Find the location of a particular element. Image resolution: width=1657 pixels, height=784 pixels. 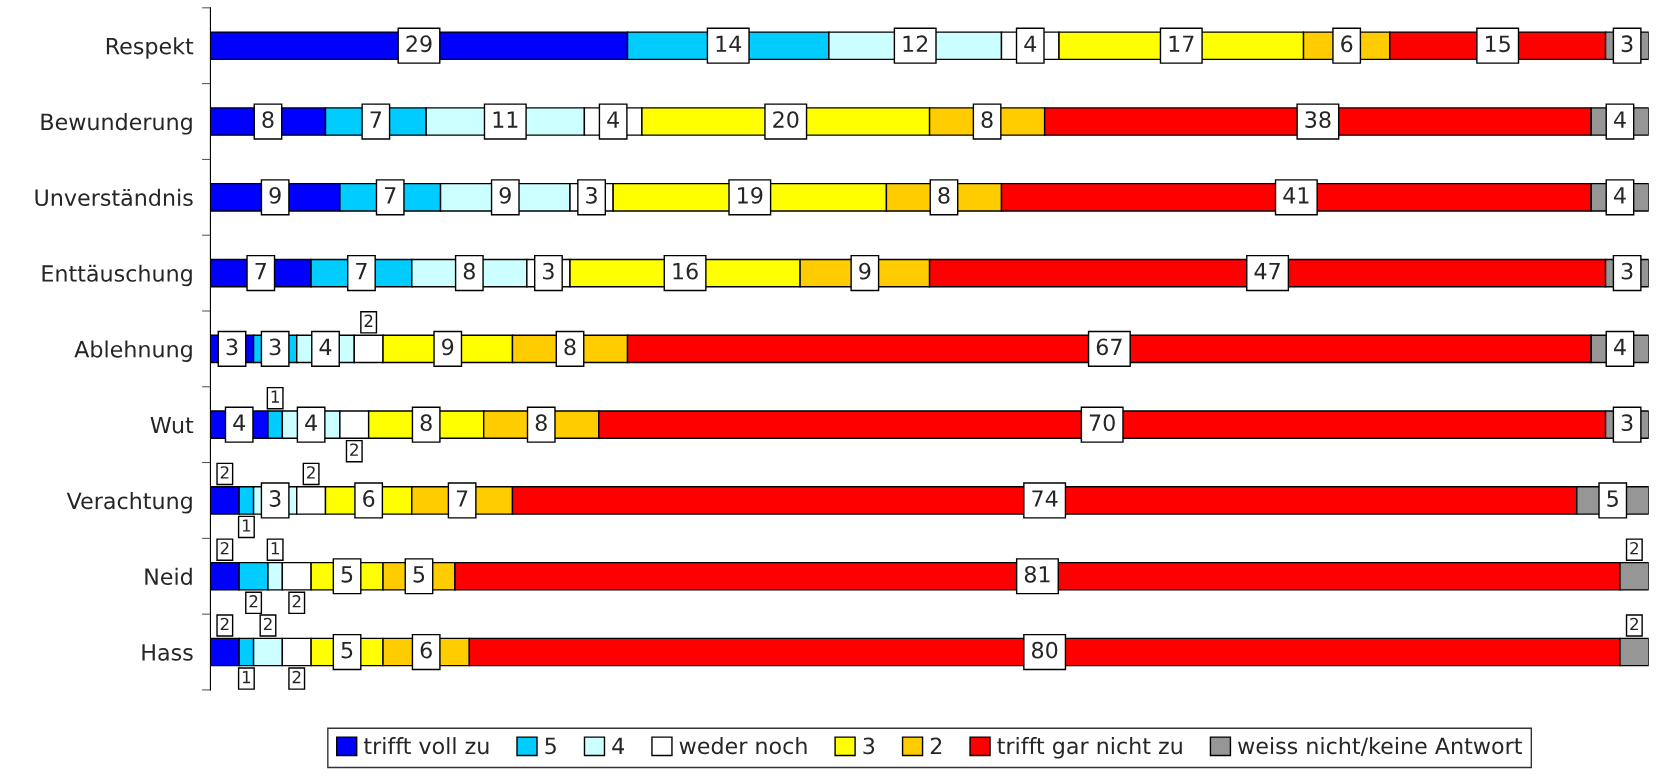

y-tick-label: Respekt is located at coordinates (150, 48).